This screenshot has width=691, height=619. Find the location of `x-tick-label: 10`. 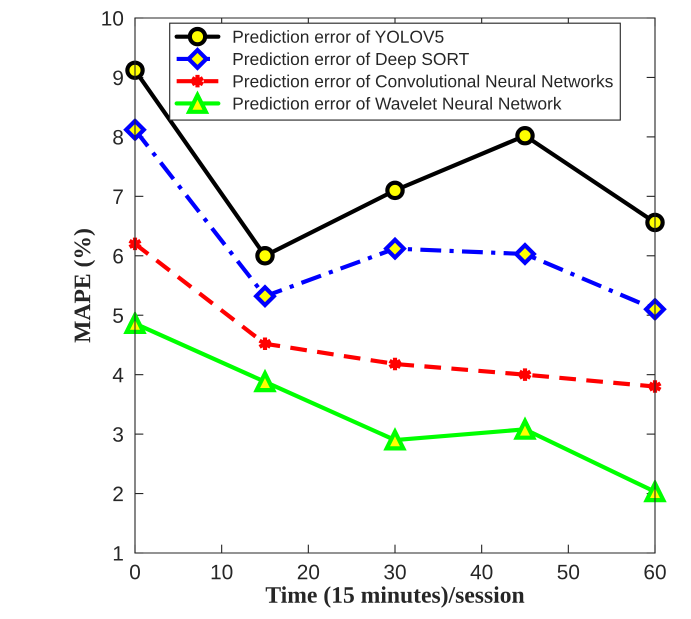

x-tick-label: 10 is located at coordinates (222, 572).